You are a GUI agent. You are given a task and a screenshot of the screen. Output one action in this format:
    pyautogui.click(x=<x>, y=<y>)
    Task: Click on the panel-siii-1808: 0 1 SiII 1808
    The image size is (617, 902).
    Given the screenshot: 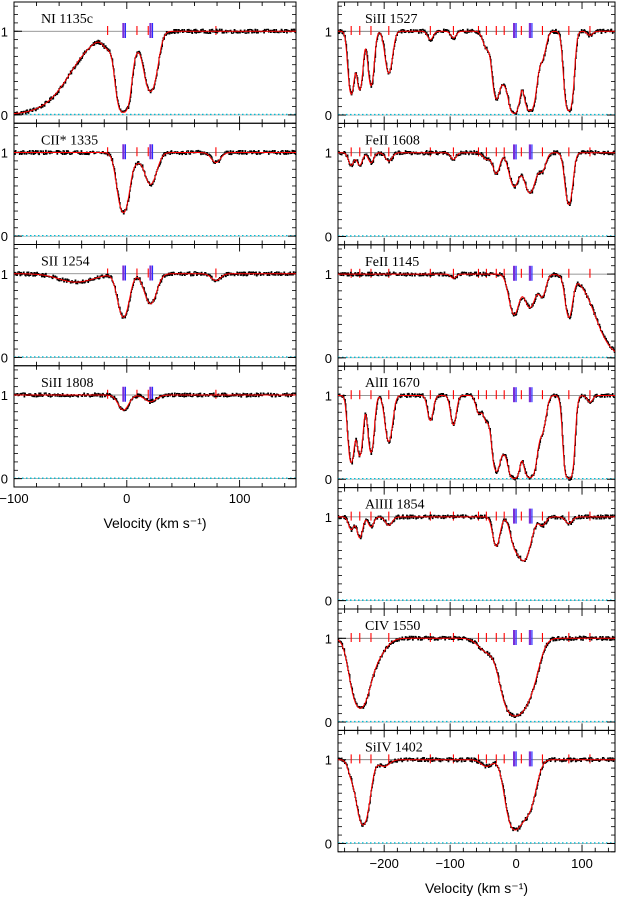 What is the action you would take?
    pyautogui.click(x=149, y=426)
    